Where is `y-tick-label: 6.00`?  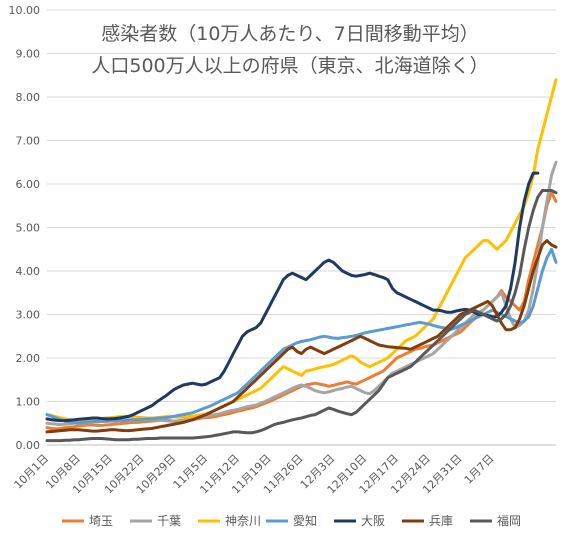
y-tick-label: 6.00 is located at coordinates (28, 184).